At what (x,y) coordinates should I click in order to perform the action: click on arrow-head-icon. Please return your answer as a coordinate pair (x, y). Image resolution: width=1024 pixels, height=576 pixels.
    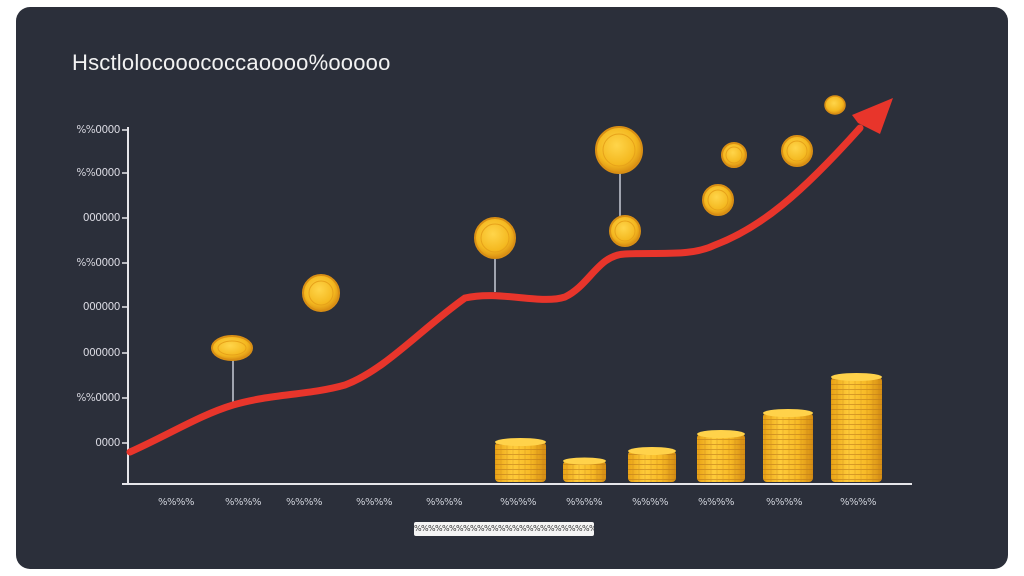
    Looking at the image, I should click on (872, 116).